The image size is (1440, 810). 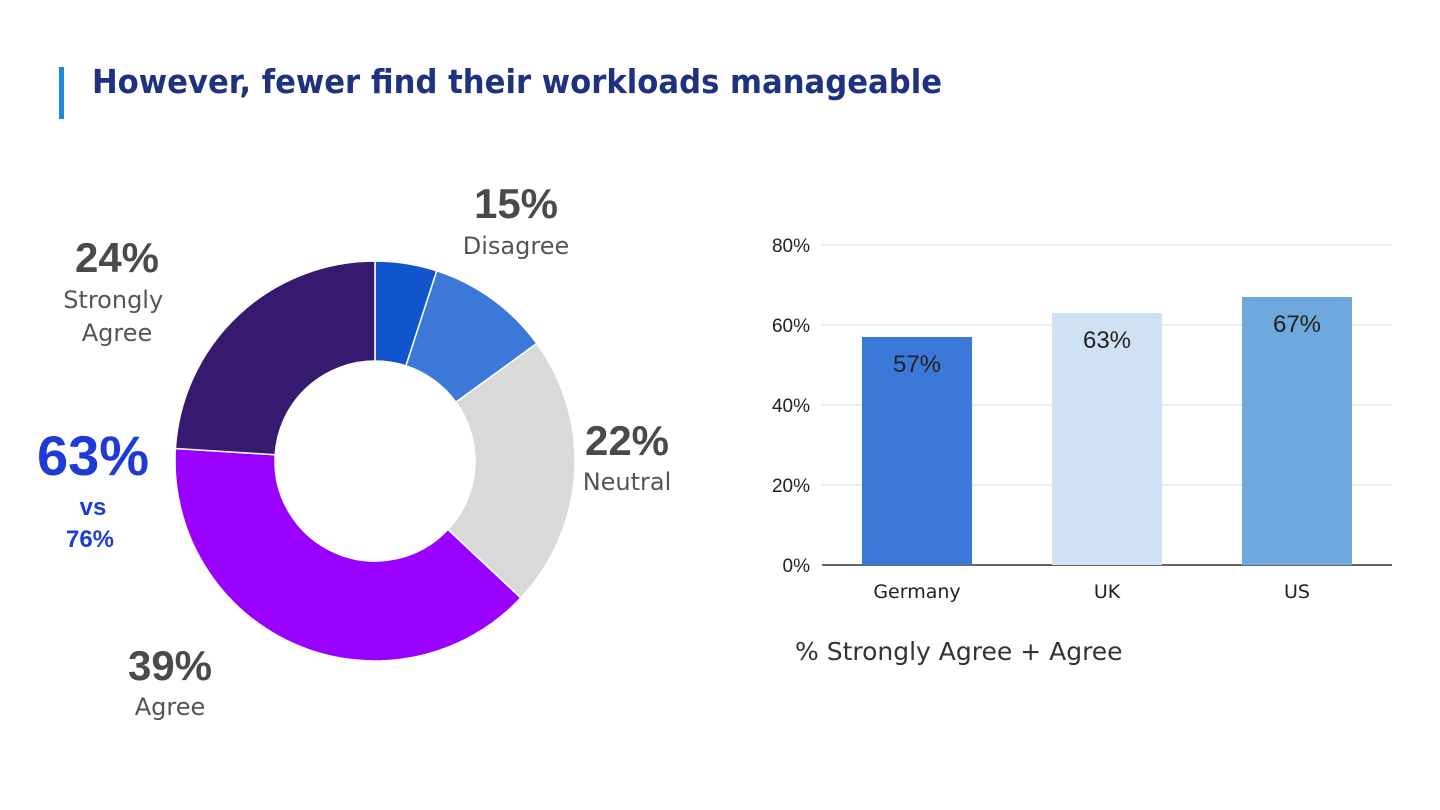 What do you see at coordinates (627, 482) in the screenshot?
I see `donut-label-neutral-text: Neutral` at bounding box center [627, 482].